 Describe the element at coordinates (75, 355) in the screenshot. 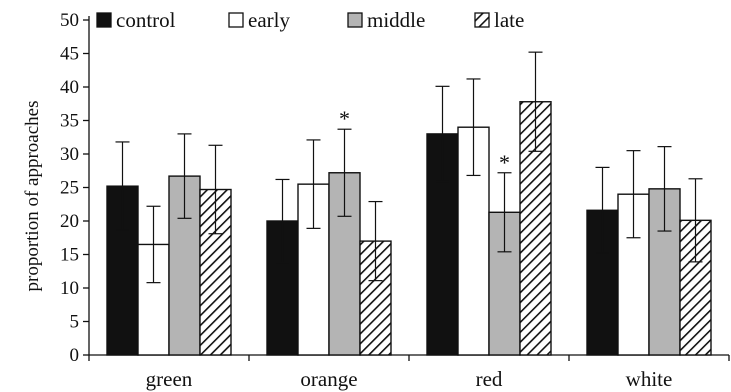

I see `y-tick-label: 0` at that location.